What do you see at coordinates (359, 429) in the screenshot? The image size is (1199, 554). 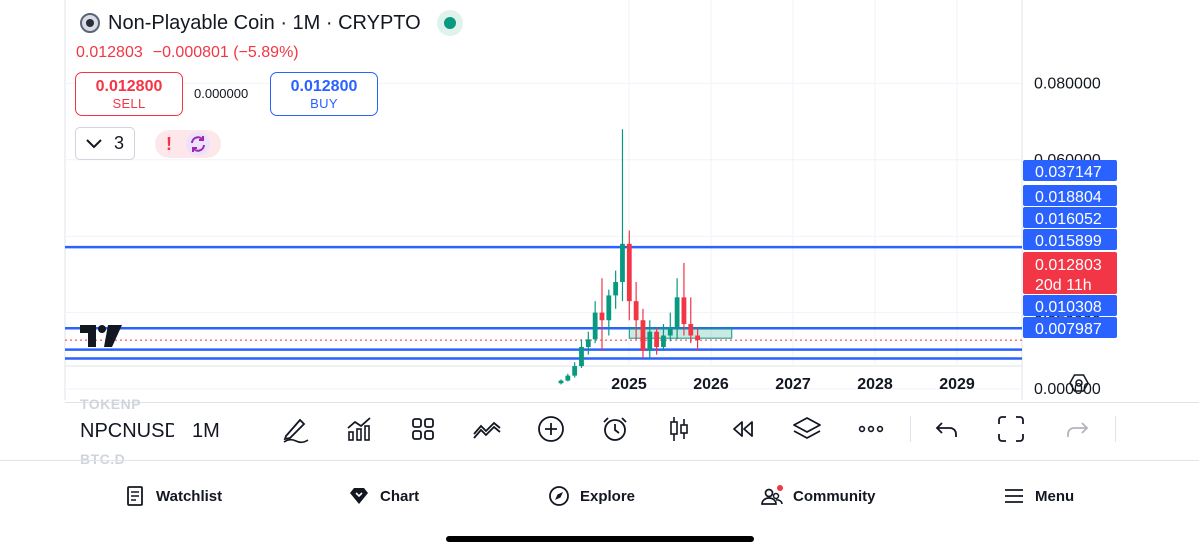 I see `indicators-icon` at bounding box center [359, 429].